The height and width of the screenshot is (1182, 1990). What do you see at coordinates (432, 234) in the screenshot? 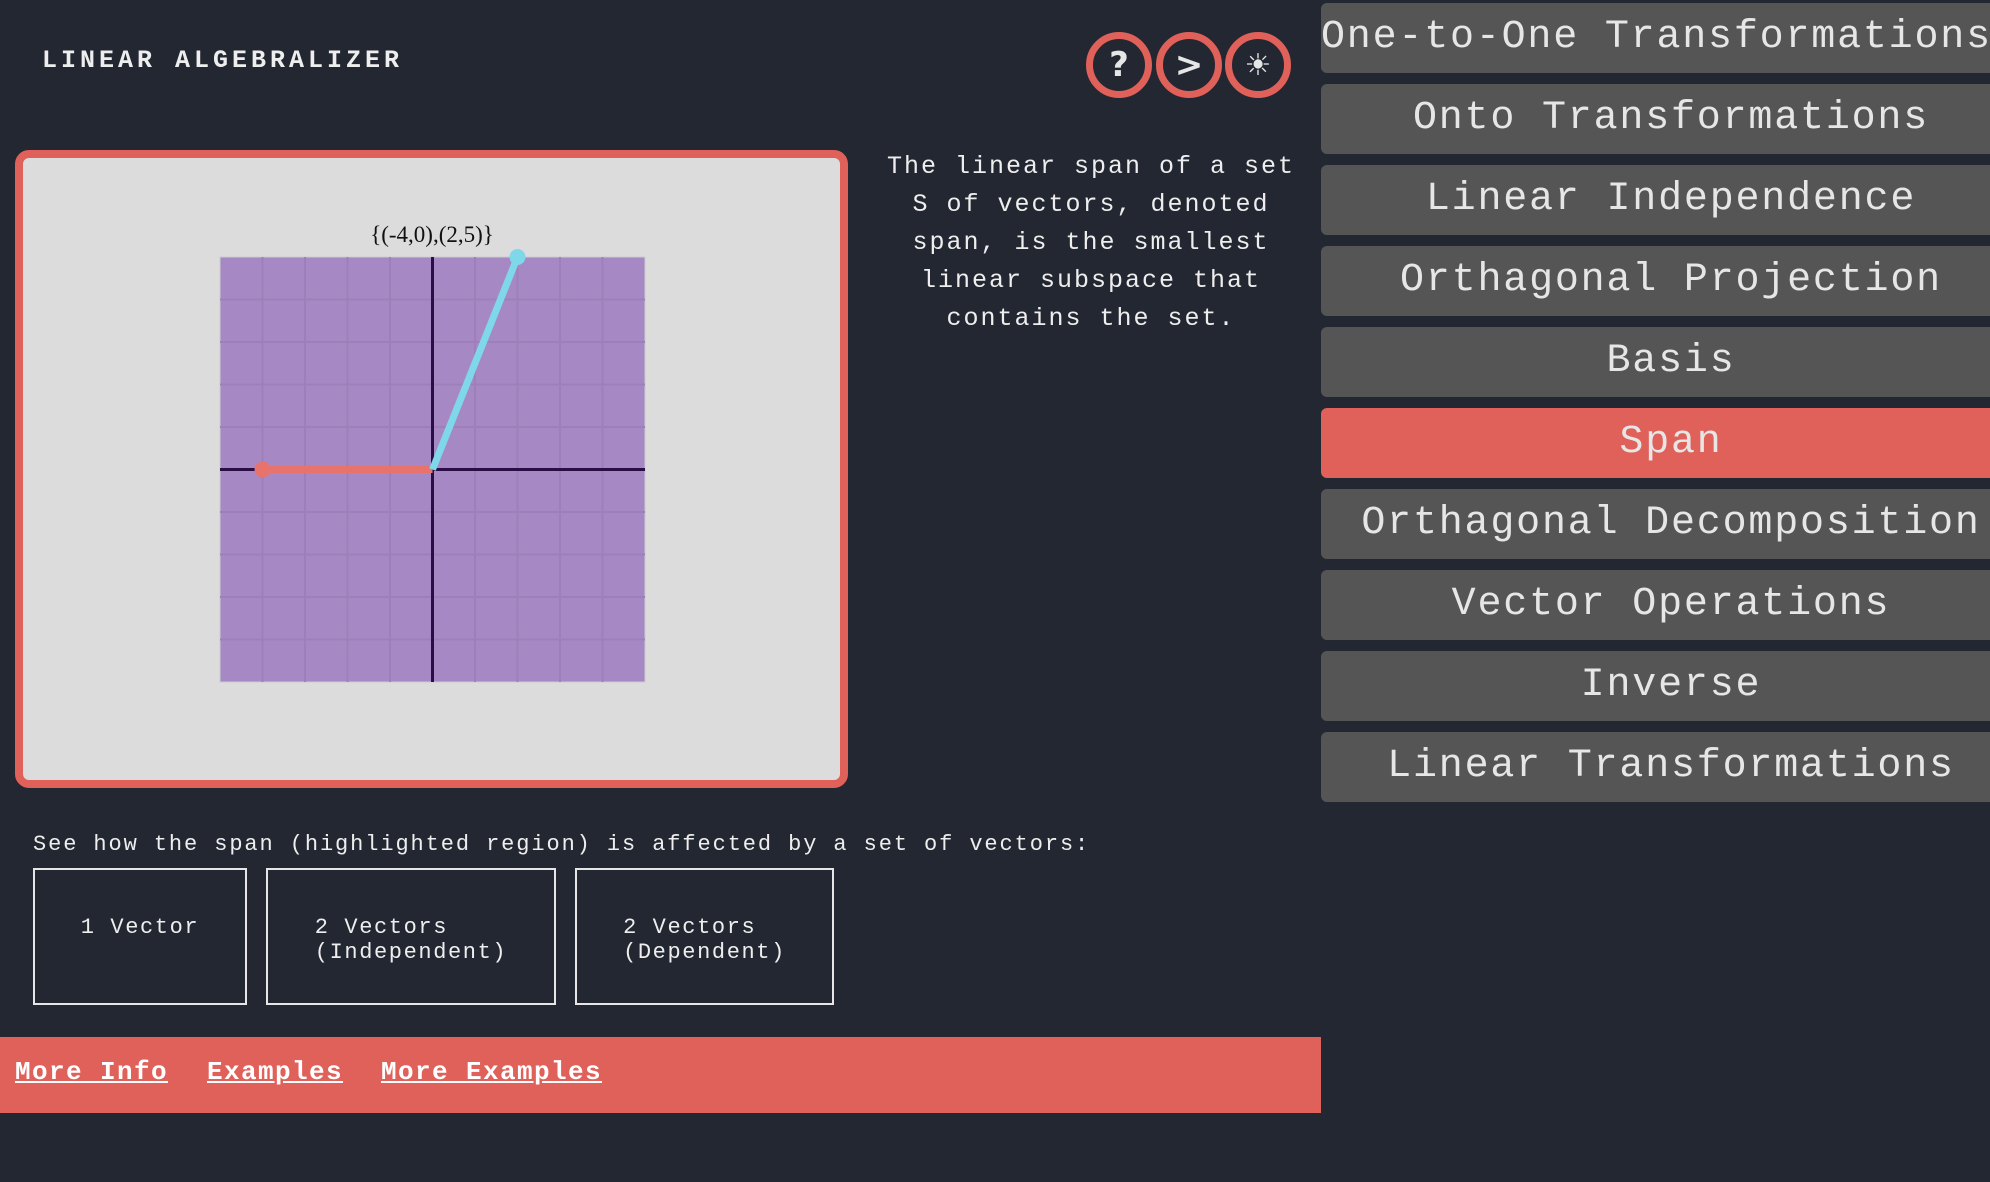
I see `plot-title: {(-4,0),(2,5)}` at bounding box center [432, 234].